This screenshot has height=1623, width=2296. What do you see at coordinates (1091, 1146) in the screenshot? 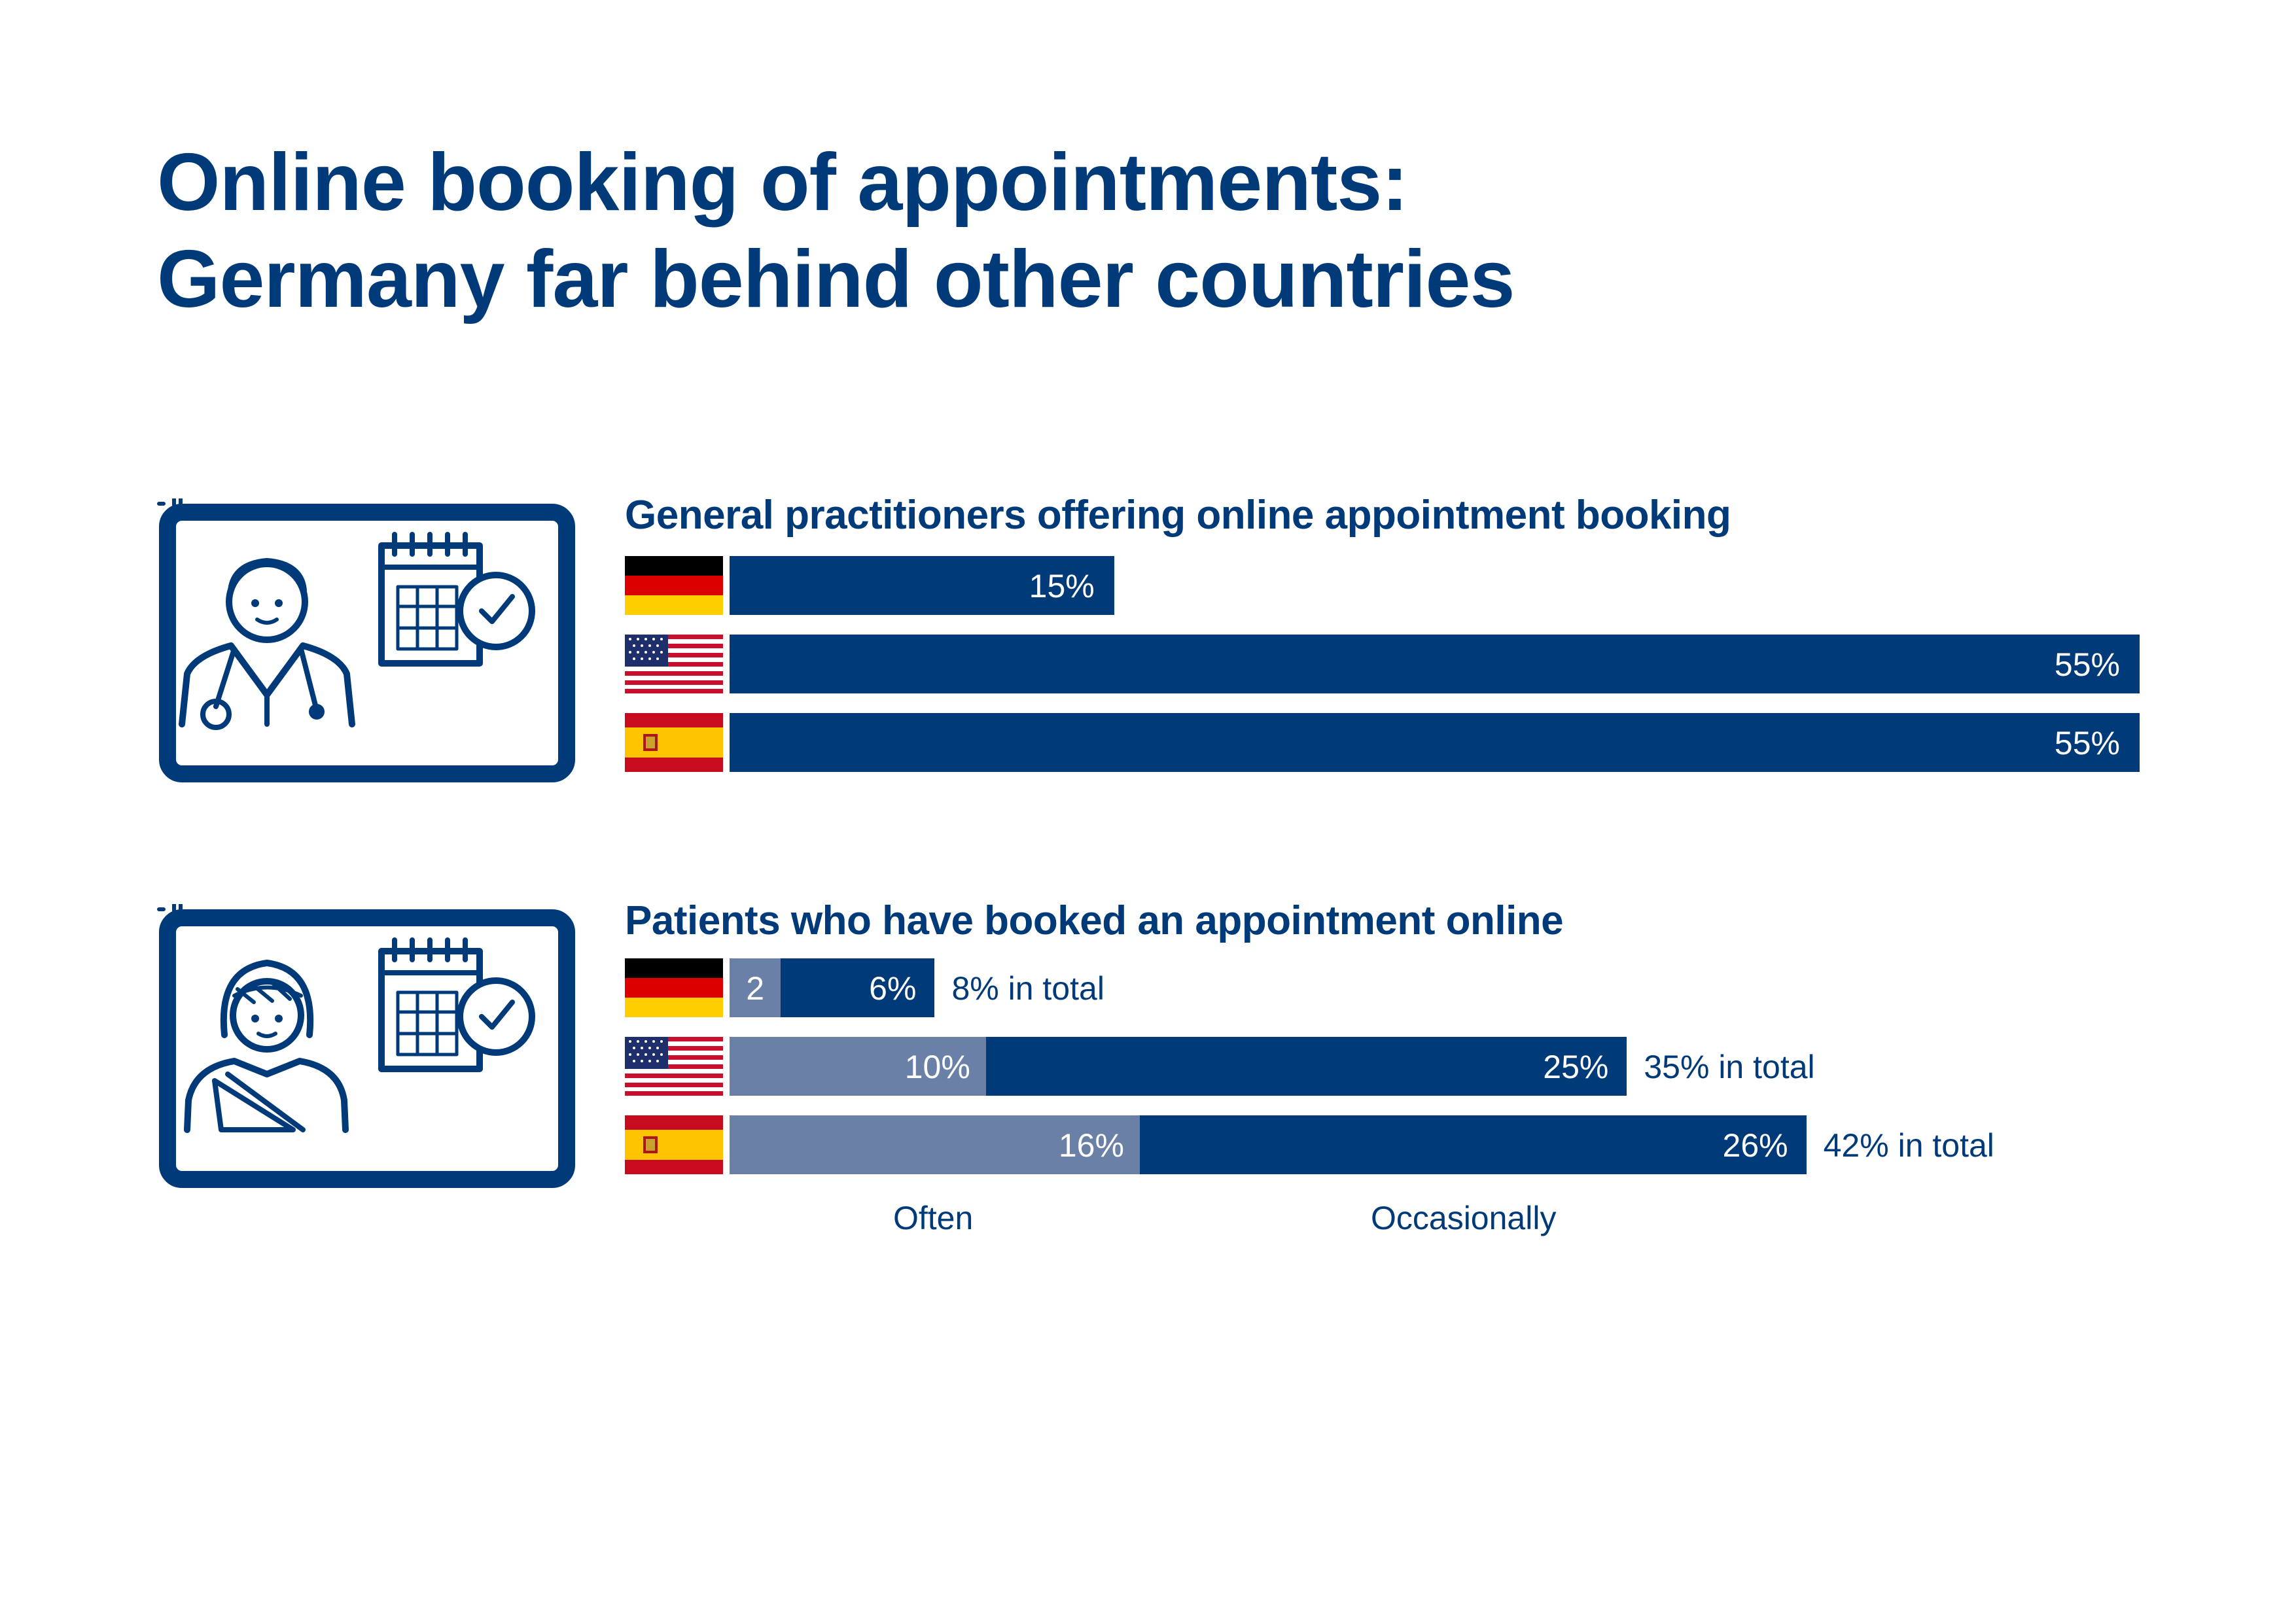
I see `bar-often-value-label: 16%` at bounding box center [1091, 1146].